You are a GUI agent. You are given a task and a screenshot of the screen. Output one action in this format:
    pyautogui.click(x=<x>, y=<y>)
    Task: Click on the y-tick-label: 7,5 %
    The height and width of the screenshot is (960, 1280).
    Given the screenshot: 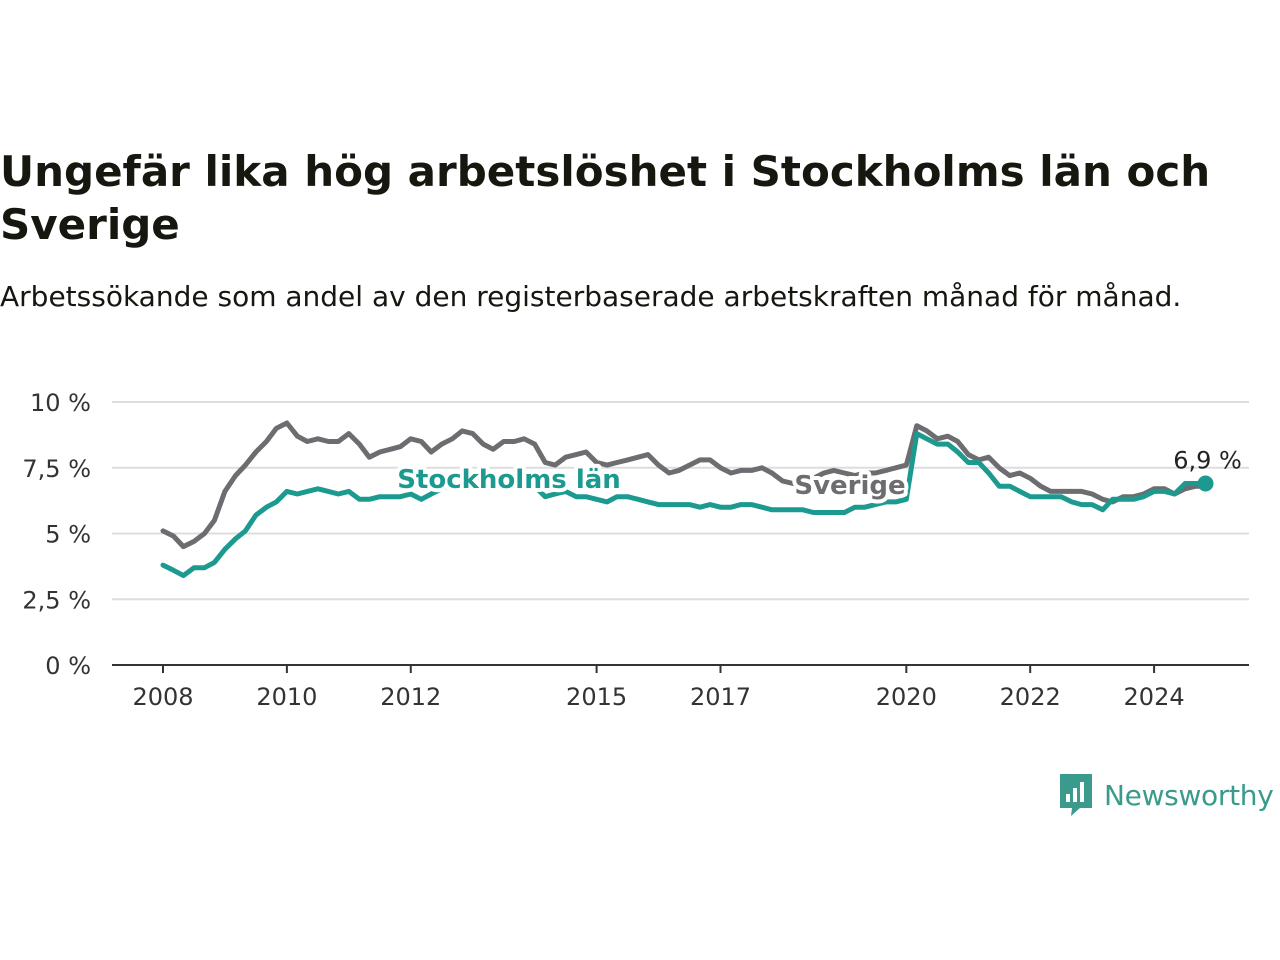 What is the action you would take?
    pyautogui.click(x=56, y=469)
    